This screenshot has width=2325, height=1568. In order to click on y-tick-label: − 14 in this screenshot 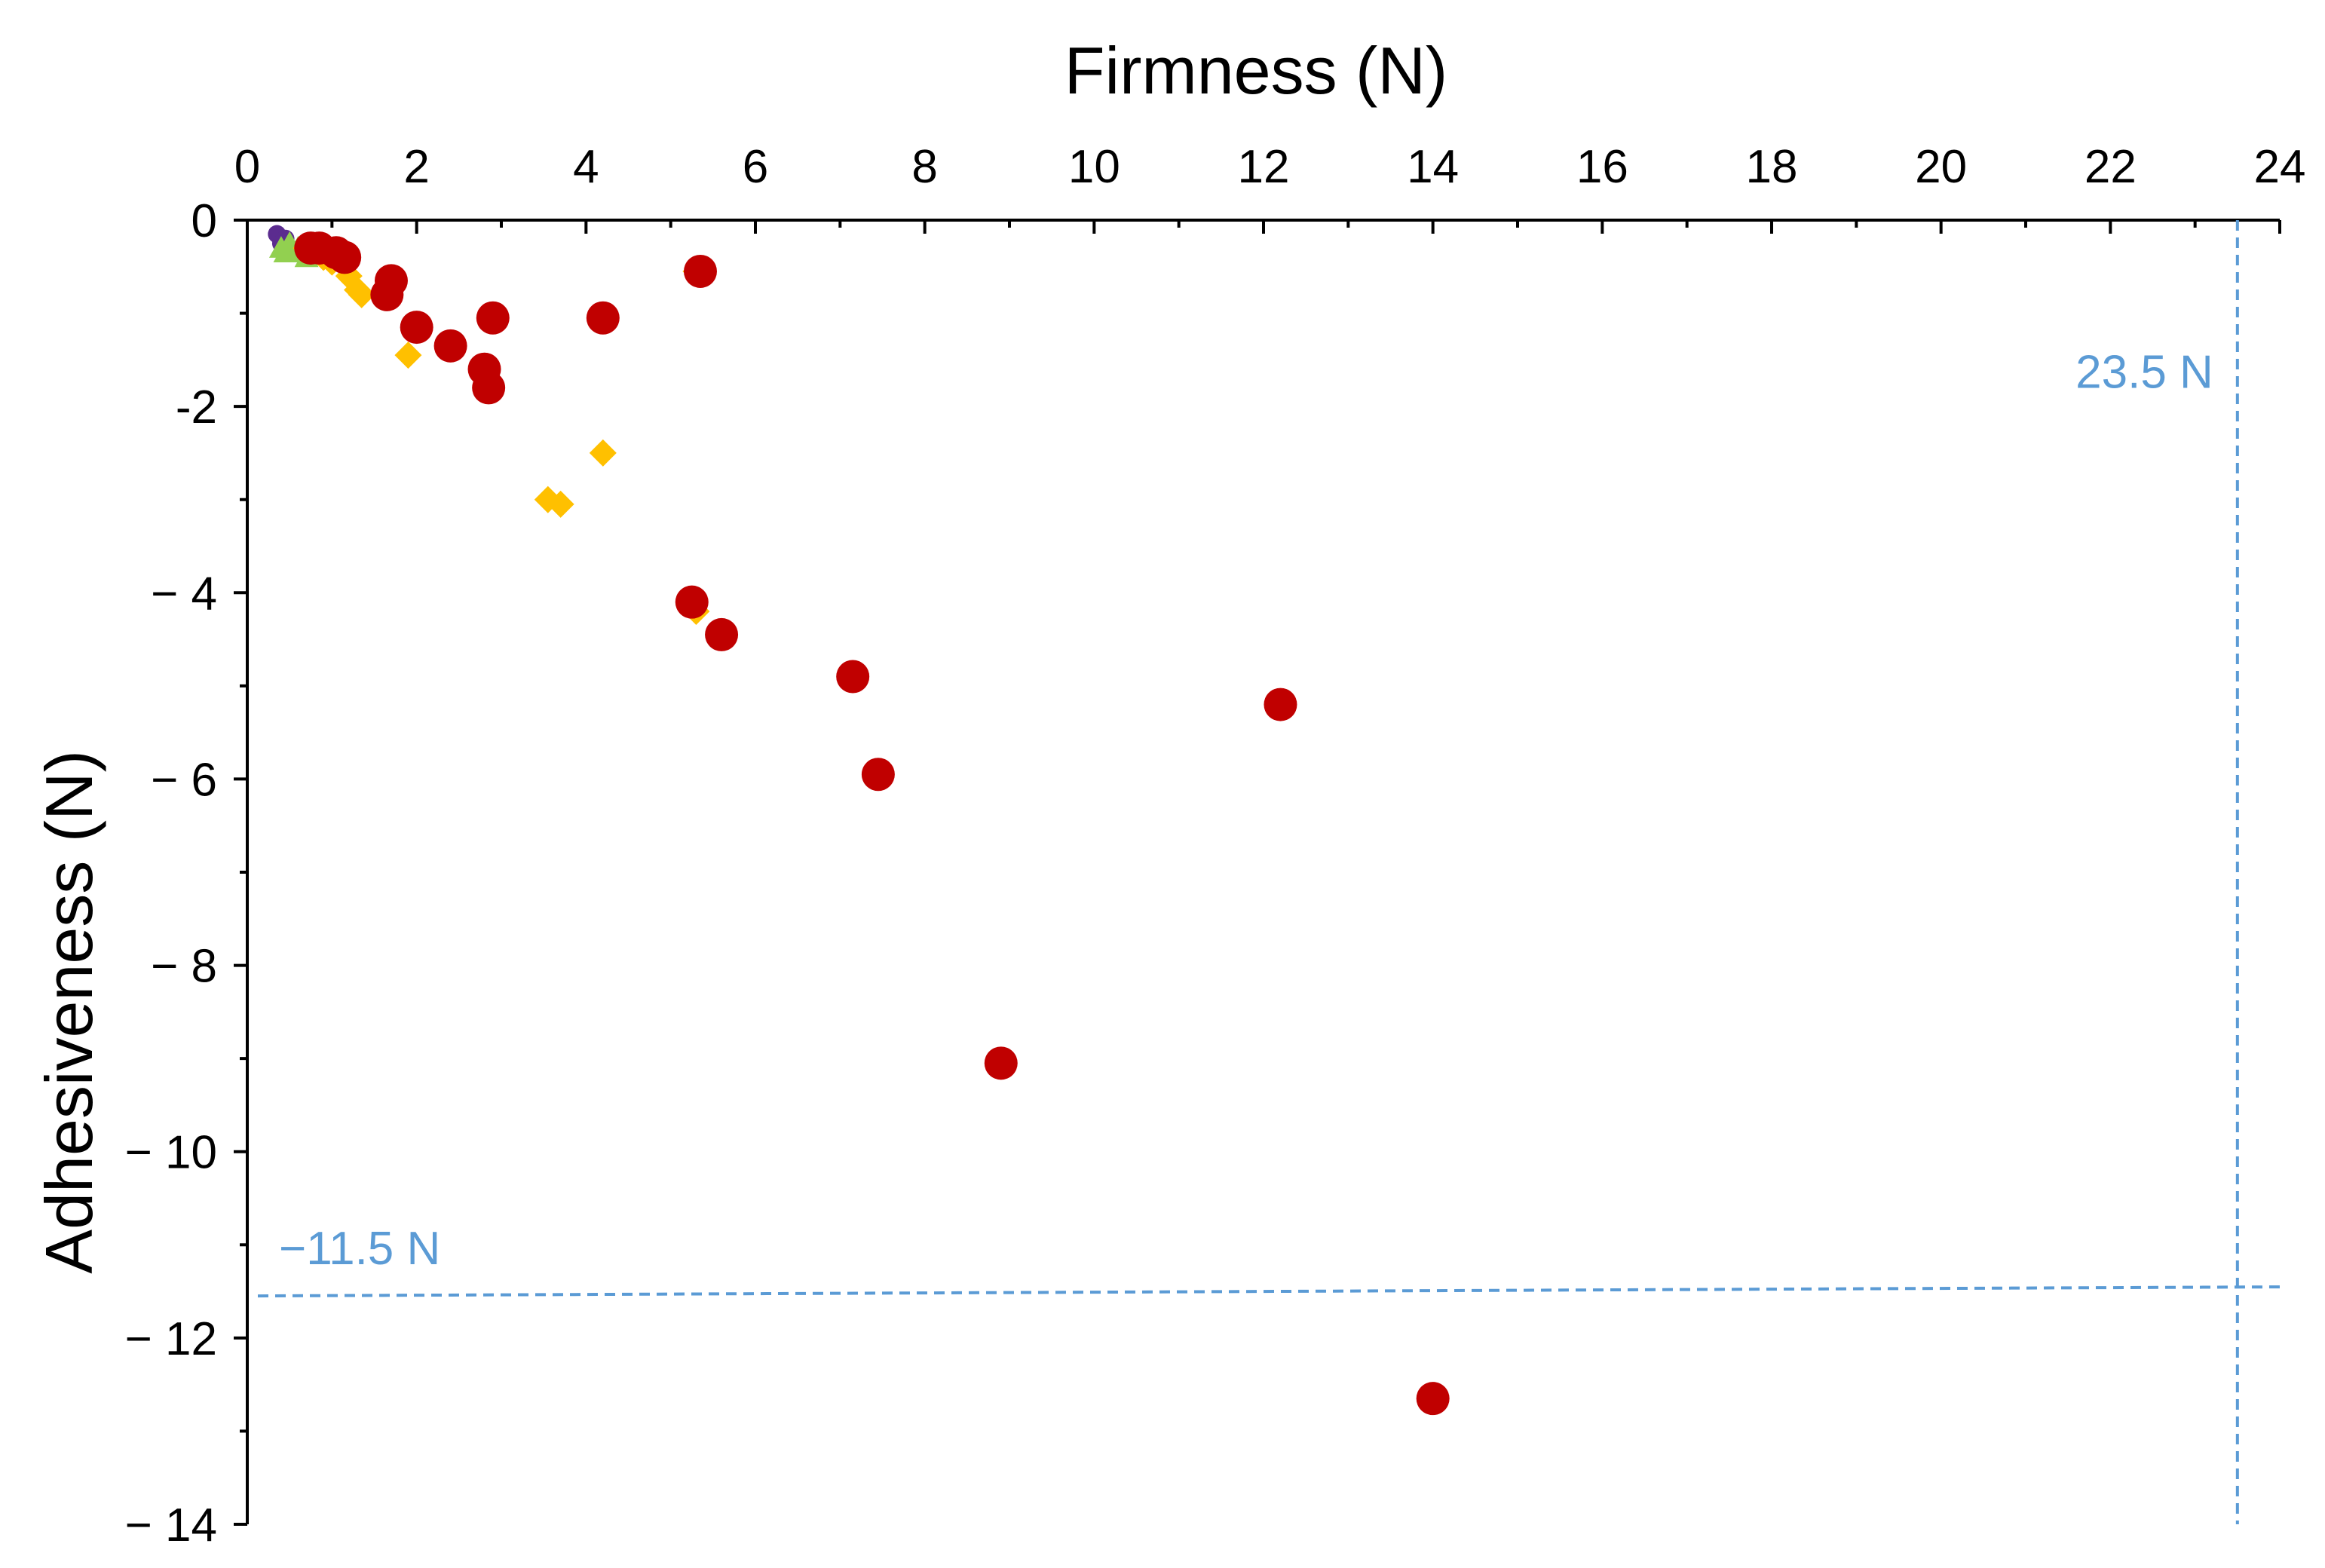, I will do `click(171, 1525)`.